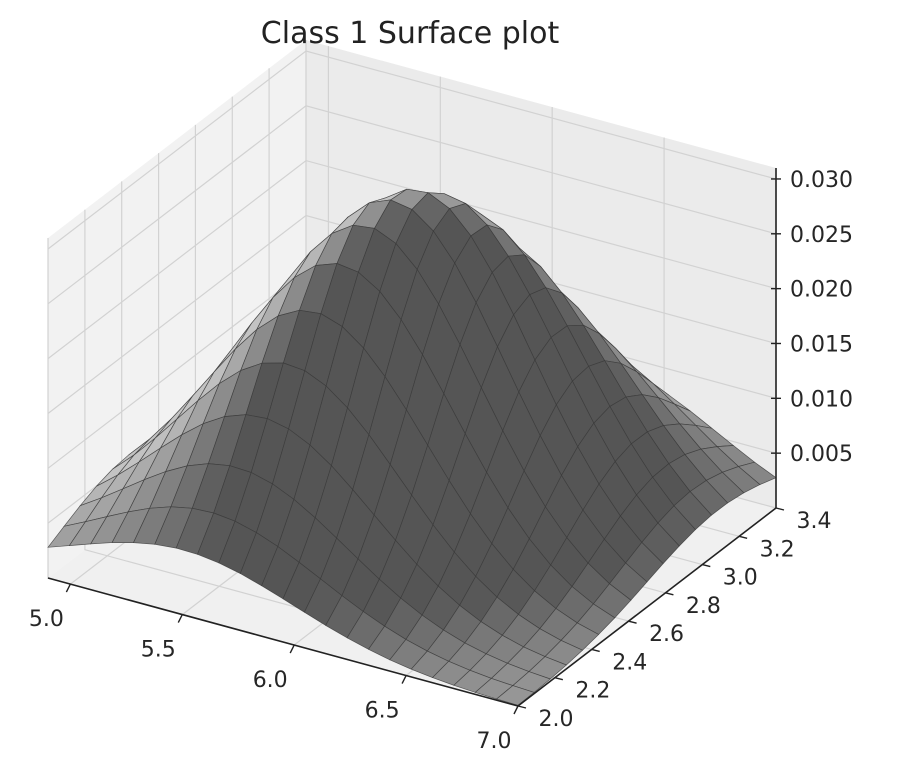 This screenshot has height=768, width=916. Describe the element at coordinates (592, 691) in the screenshot. I see `y-tick-label: 2.2` at that location.